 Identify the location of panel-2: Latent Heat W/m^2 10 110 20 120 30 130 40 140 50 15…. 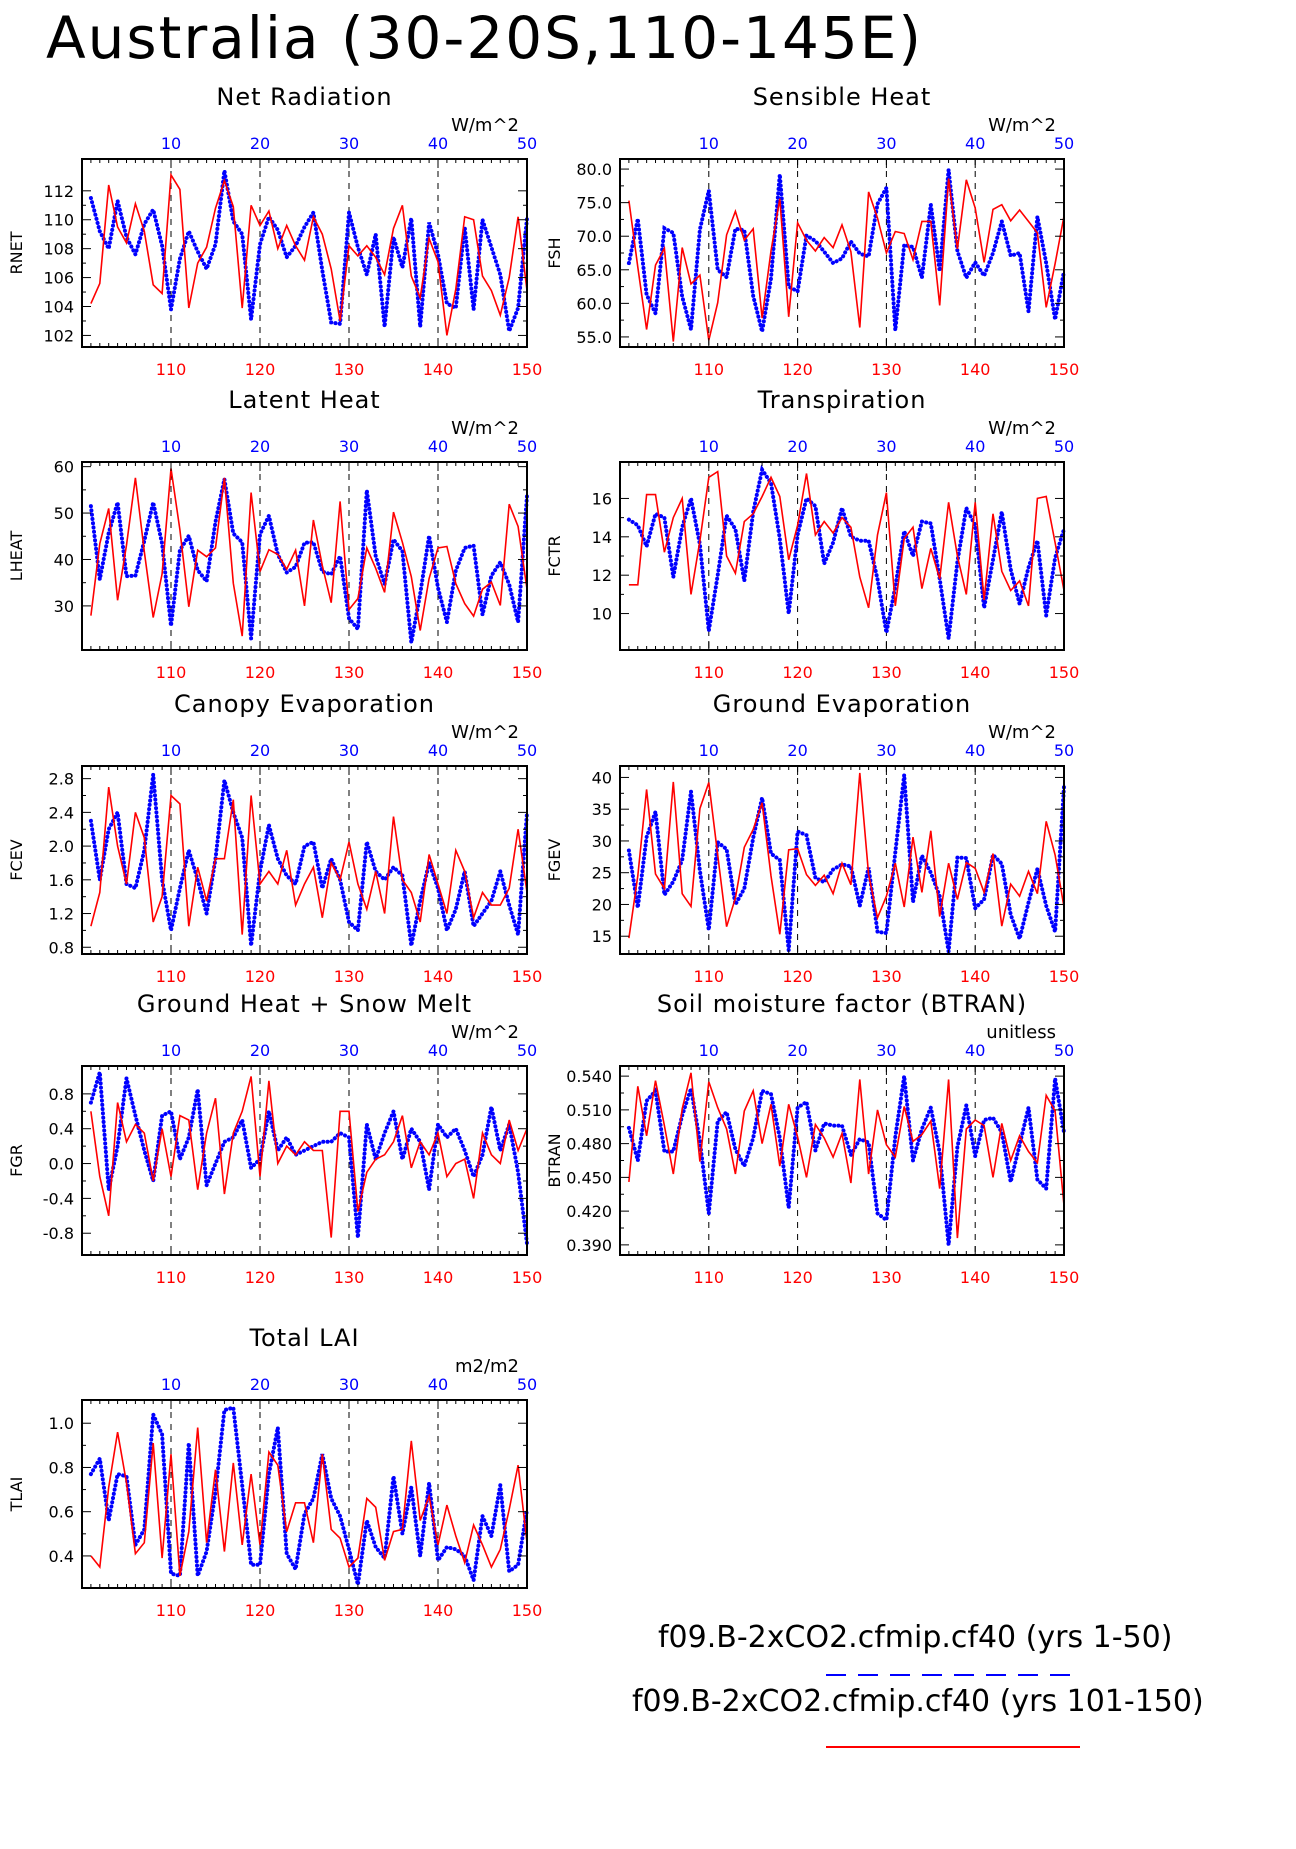
(274, 534).